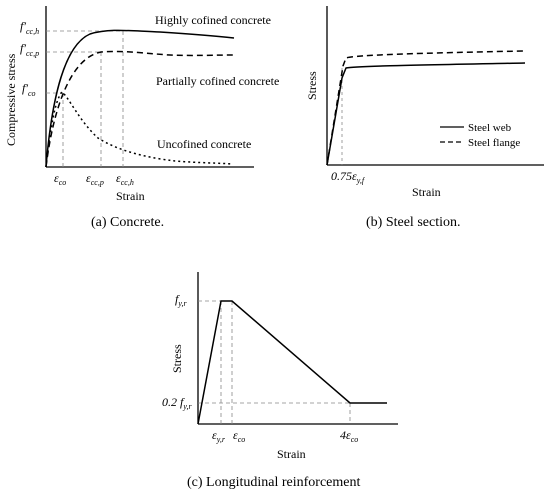 This screenshot has height=497, width=550. I want to click on highly-confined-curve, so click(140, 98).